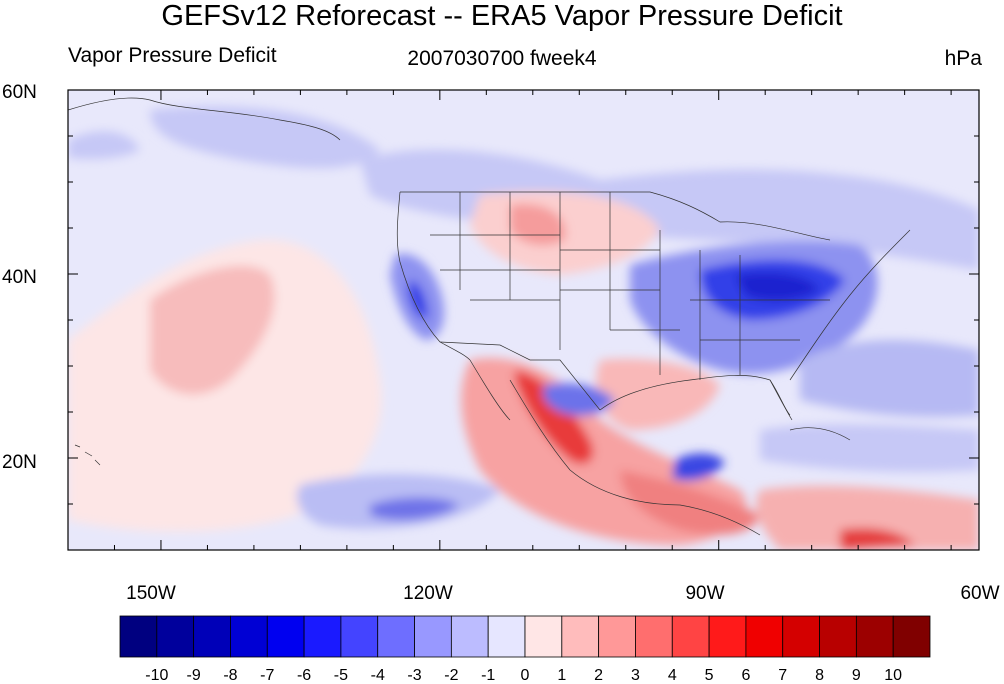 This screenshot has width=1004, height=684. I want to click on lon-label-90w: 90W, so click(704, 593).